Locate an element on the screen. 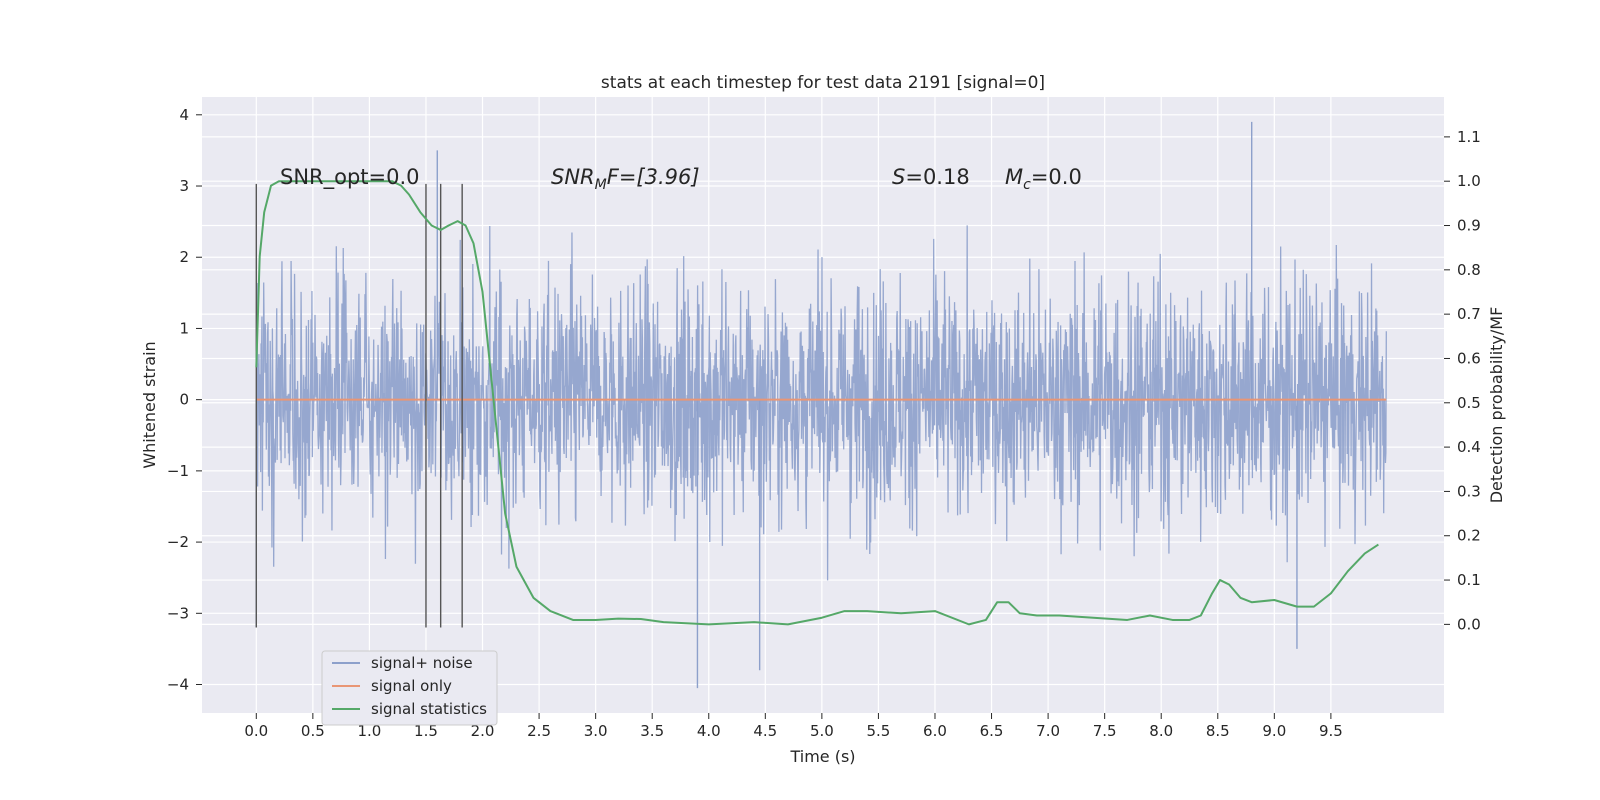 The height and width of the screenshot is (800, 1600). x-tick-label-16: 8.0 is located at coordinates (1161, 731).